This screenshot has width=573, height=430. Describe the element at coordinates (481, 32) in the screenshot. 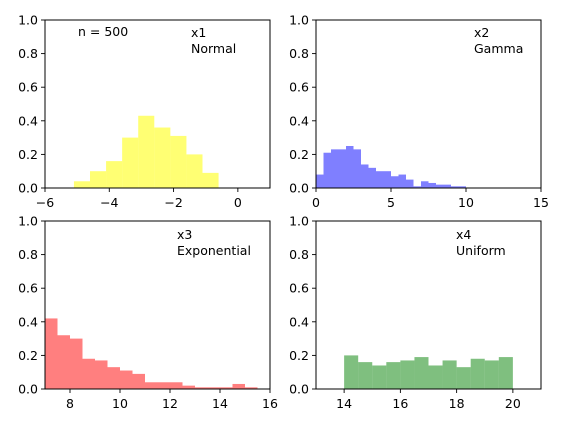

I see `annotation-text: x2` at that location.